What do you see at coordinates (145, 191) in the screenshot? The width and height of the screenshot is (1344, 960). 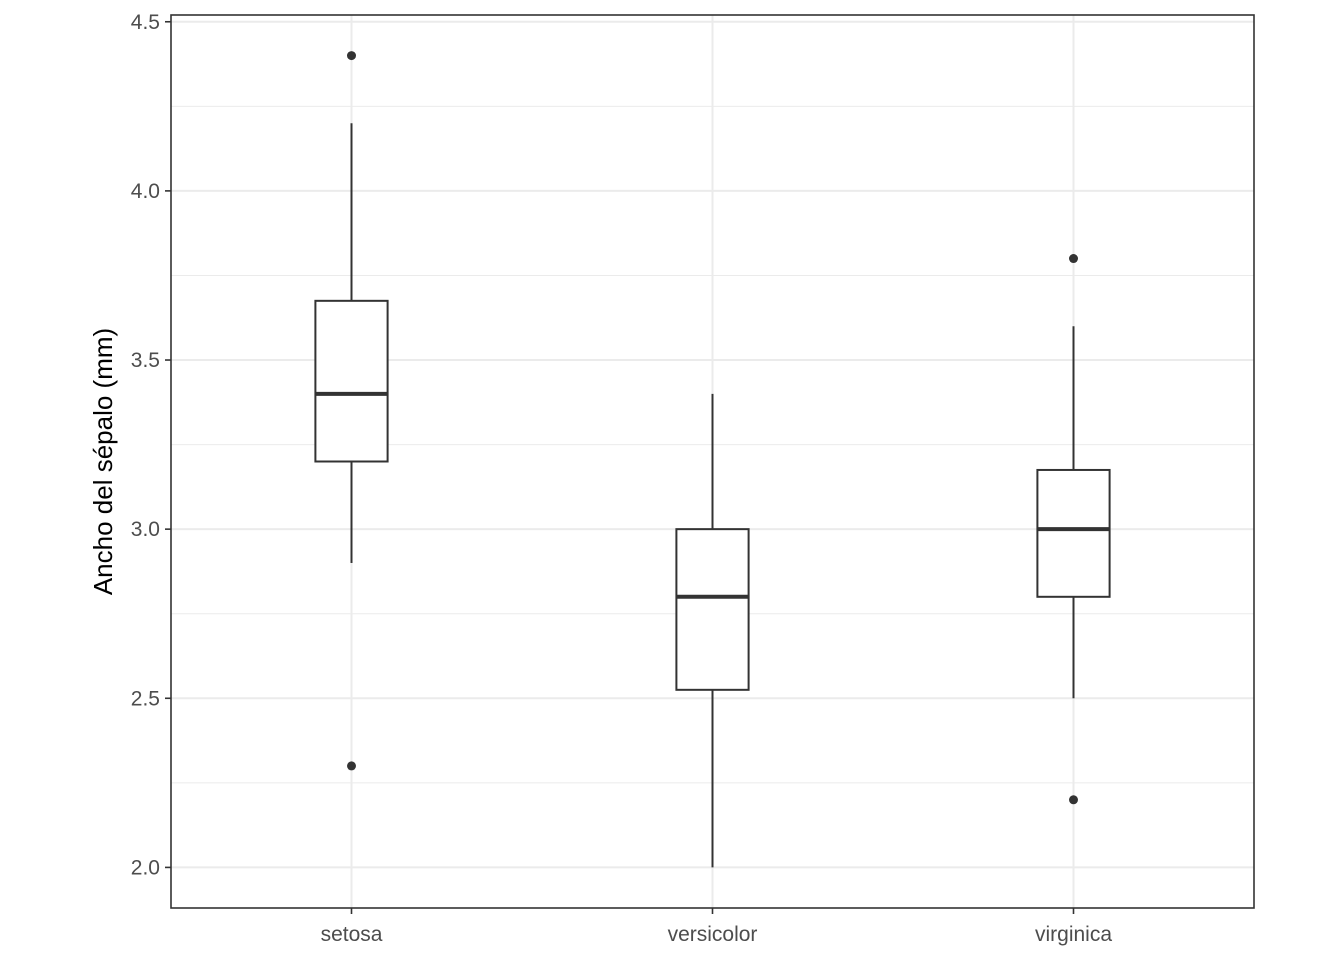 I see `y-tick-label: 4.0` at bounding box center [145, 191].